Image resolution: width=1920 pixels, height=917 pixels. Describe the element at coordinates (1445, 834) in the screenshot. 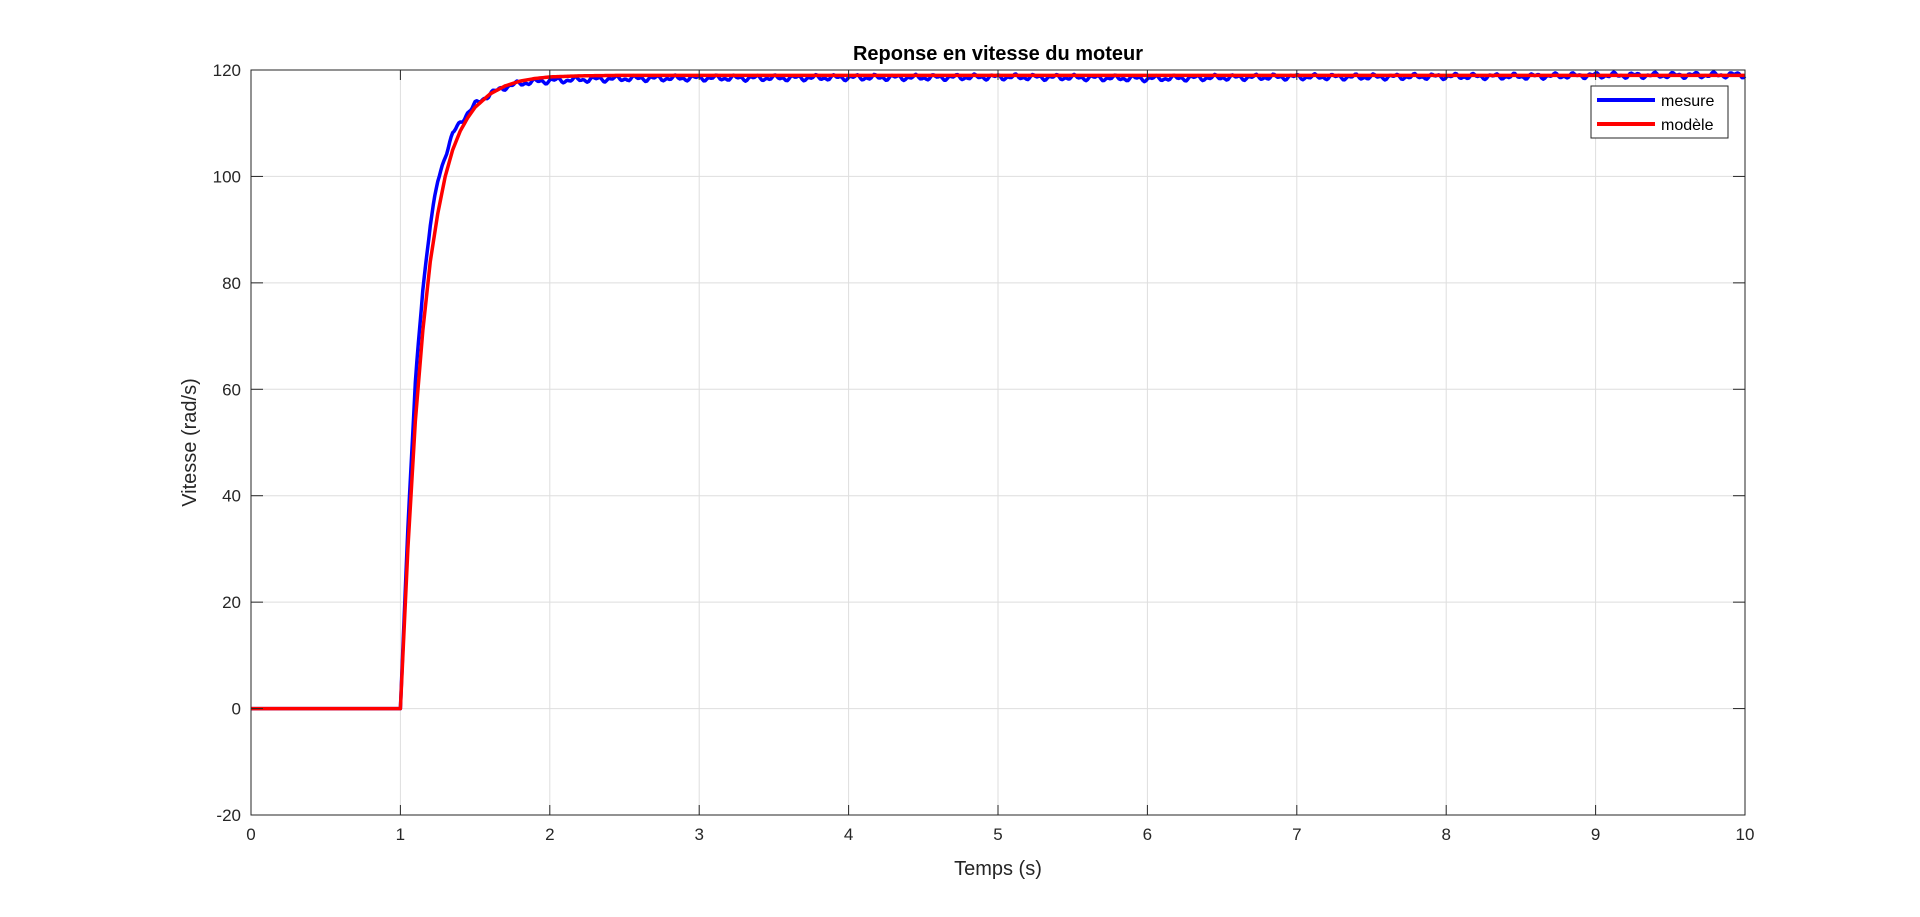

I see `x-tick-label: 8` at that location.